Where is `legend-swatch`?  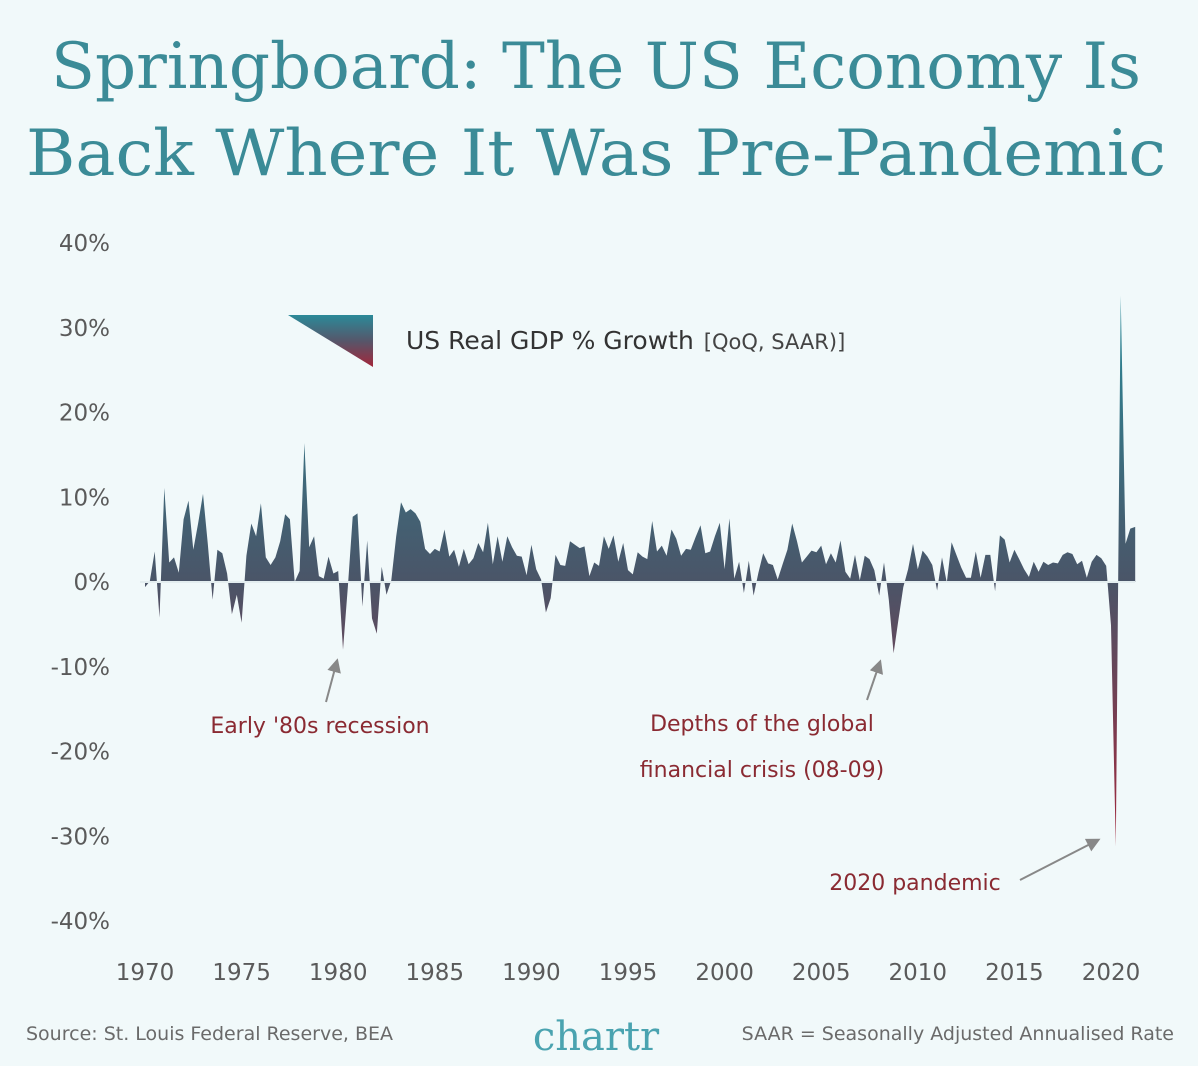 legend-swatch is located at coordinates (330, 341).